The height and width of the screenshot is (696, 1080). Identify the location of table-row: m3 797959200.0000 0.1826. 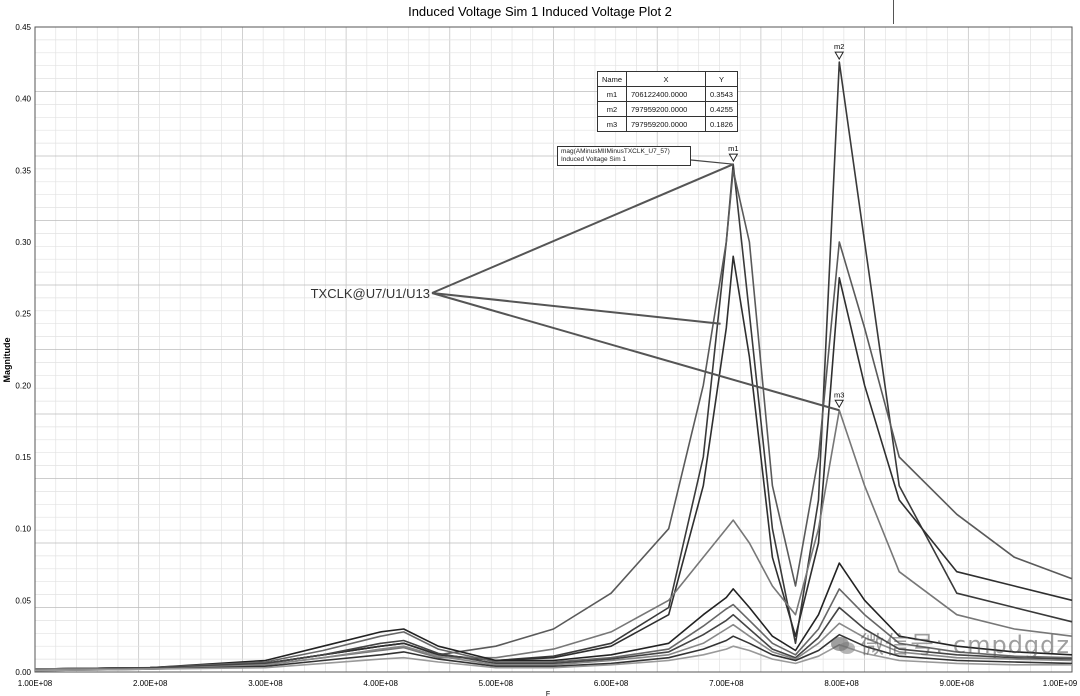
(667, 124).